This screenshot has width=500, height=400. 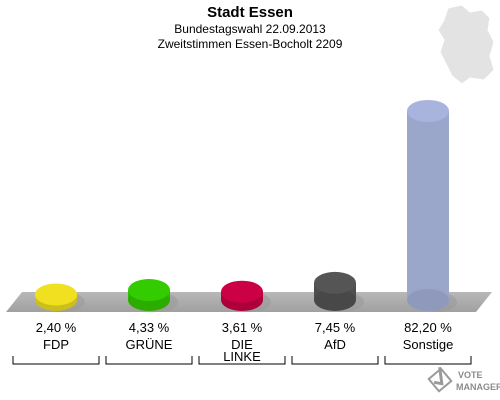 I want to click on value-label: 3,61 %, so click(x=242, y=327).